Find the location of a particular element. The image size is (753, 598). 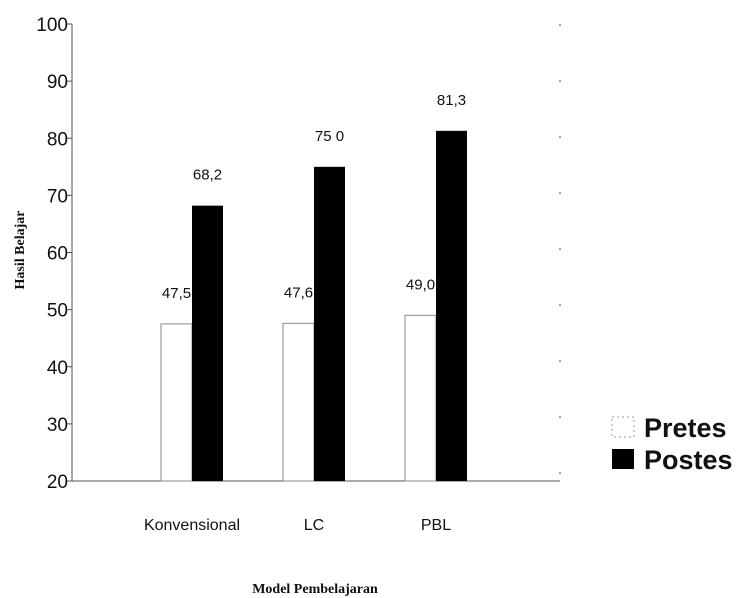

data-label-pretes: 49,0 is located at coordinates (420, 284).